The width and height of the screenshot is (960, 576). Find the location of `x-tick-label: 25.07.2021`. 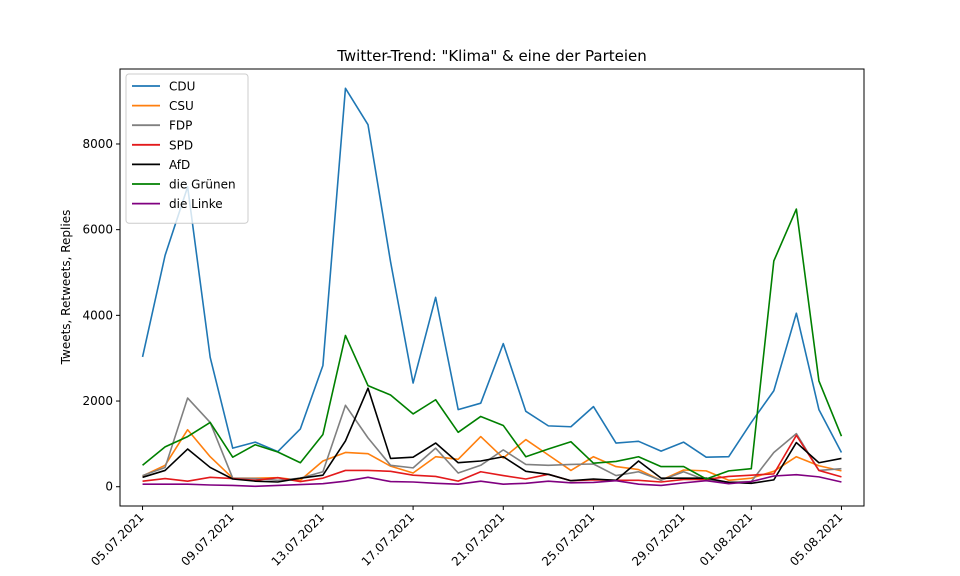

x-tick-label: 25.07.2021 is located at coordinates (568, 539).